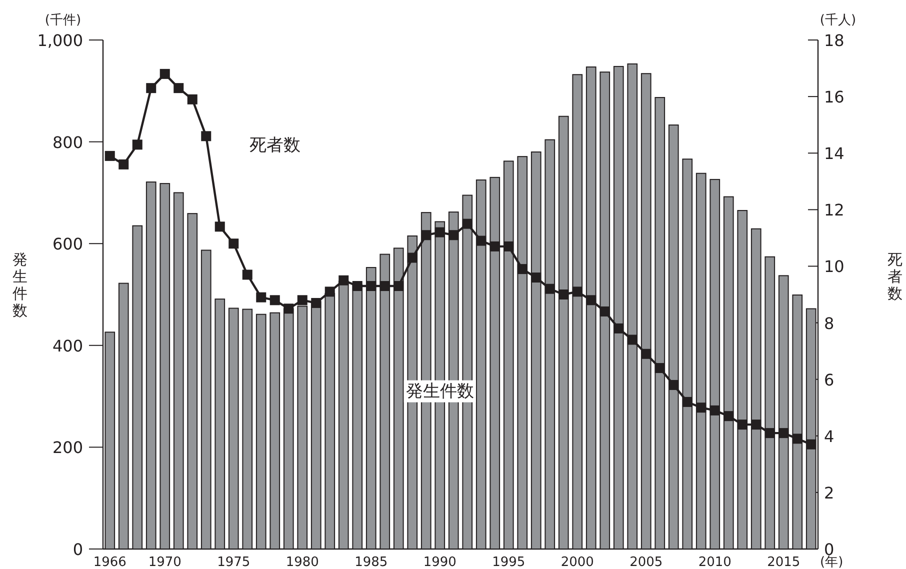  What do you see at coordinates (829, 323) in the screenshot?
I see `y2-tick-label: 8` at bounding box center [829, 323].